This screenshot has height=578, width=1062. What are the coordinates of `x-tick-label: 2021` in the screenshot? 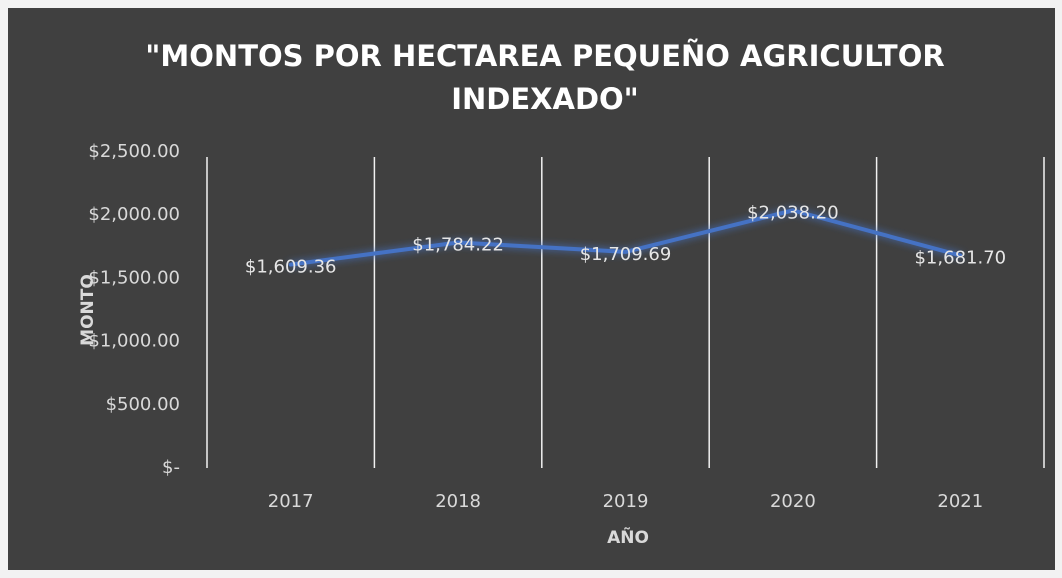 It's located at (960, 501).